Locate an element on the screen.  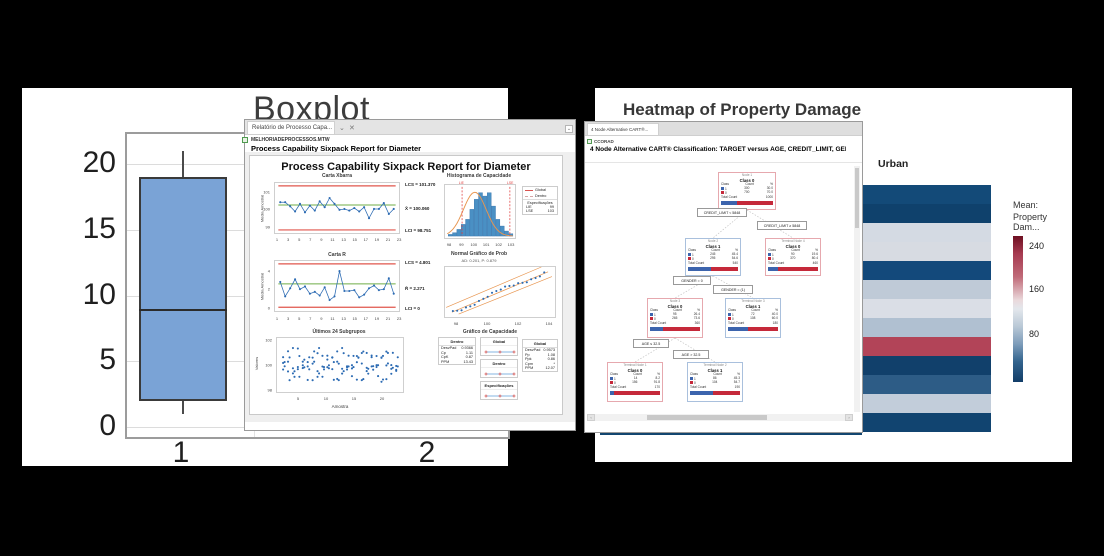
node-table-row: 1 300 30.0 is located at coordinates (747, 189).